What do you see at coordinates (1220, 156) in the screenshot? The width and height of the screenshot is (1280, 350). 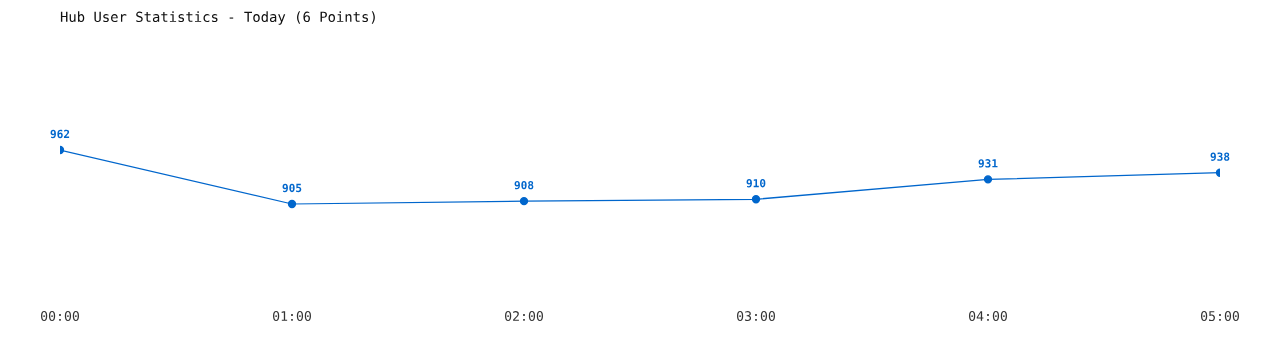 I see `data-label: 938` at bounding box center [1220, 156].